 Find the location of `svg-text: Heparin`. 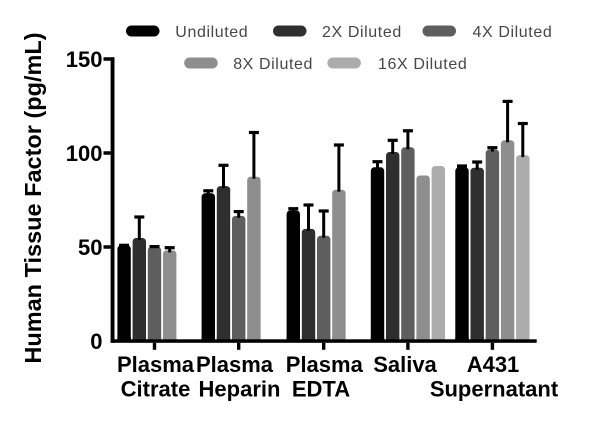

svg-text: Heparin is located at coordinates (240, 388).